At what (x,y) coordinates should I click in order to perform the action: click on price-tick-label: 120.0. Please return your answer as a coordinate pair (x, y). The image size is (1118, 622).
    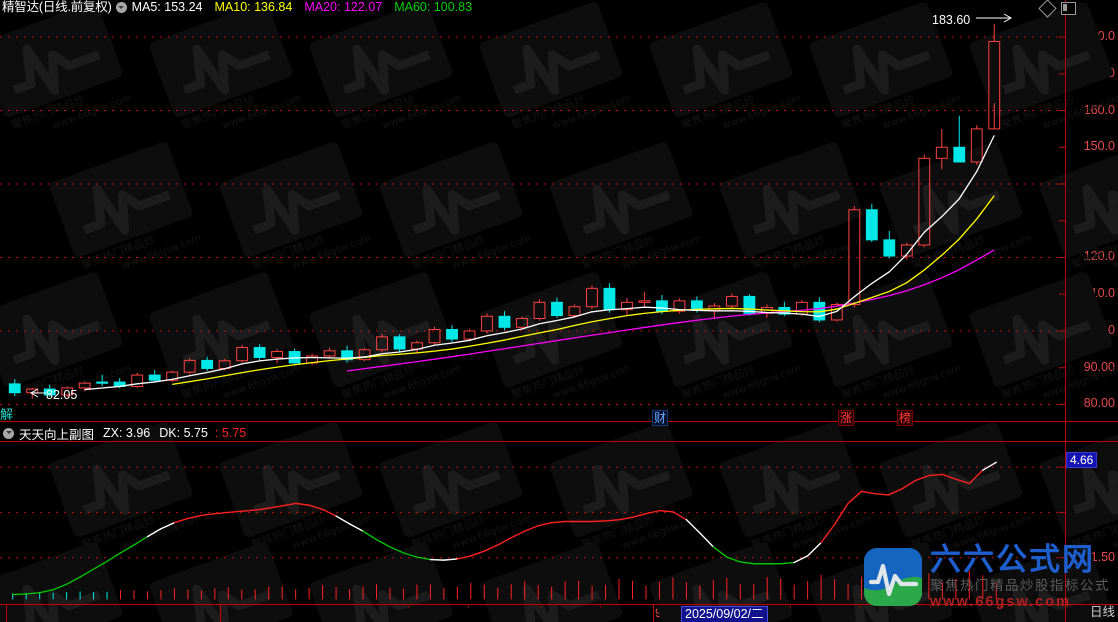
    Looking at the image, I should click on (1099, 256).